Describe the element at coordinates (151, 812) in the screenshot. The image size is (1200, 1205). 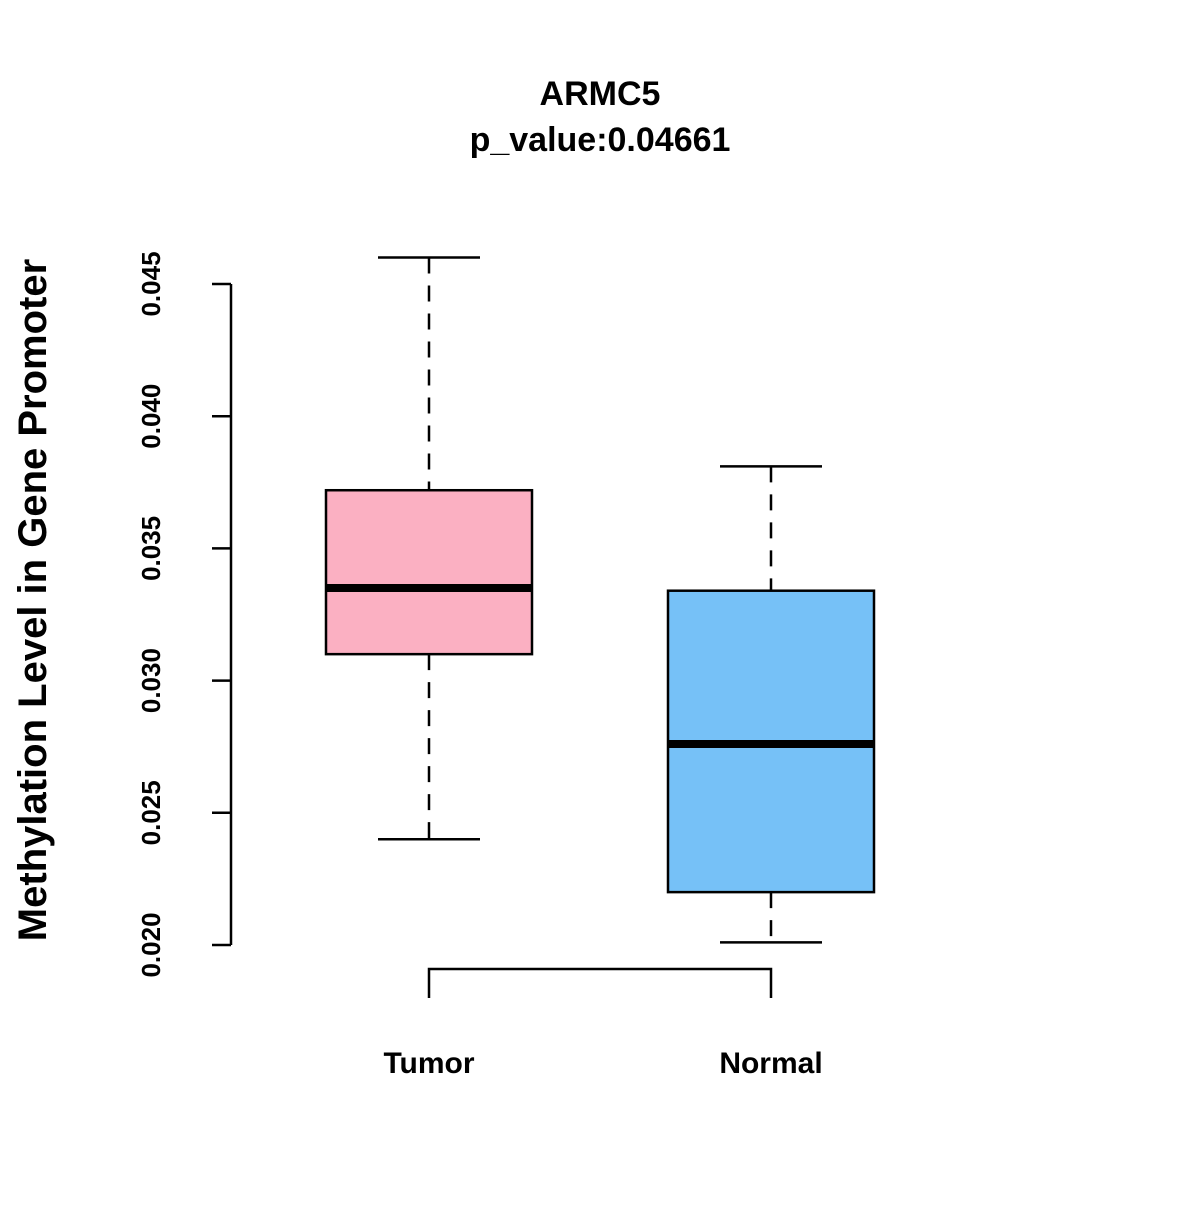
I see `y-tick-label: 0.025` at that location.